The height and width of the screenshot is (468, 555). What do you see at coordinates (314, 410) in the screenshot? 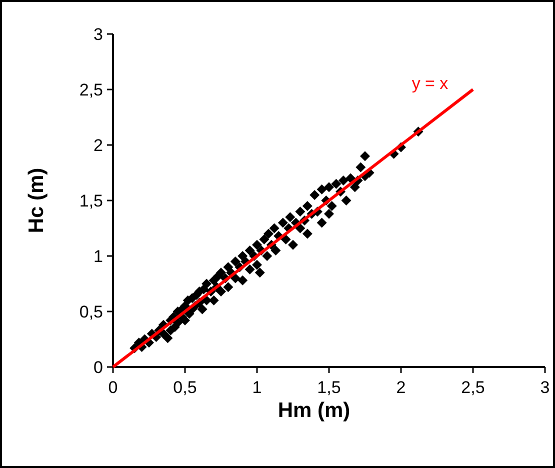
I see `x-axis-title: Hm (m)` at bounding box center [314, 410].